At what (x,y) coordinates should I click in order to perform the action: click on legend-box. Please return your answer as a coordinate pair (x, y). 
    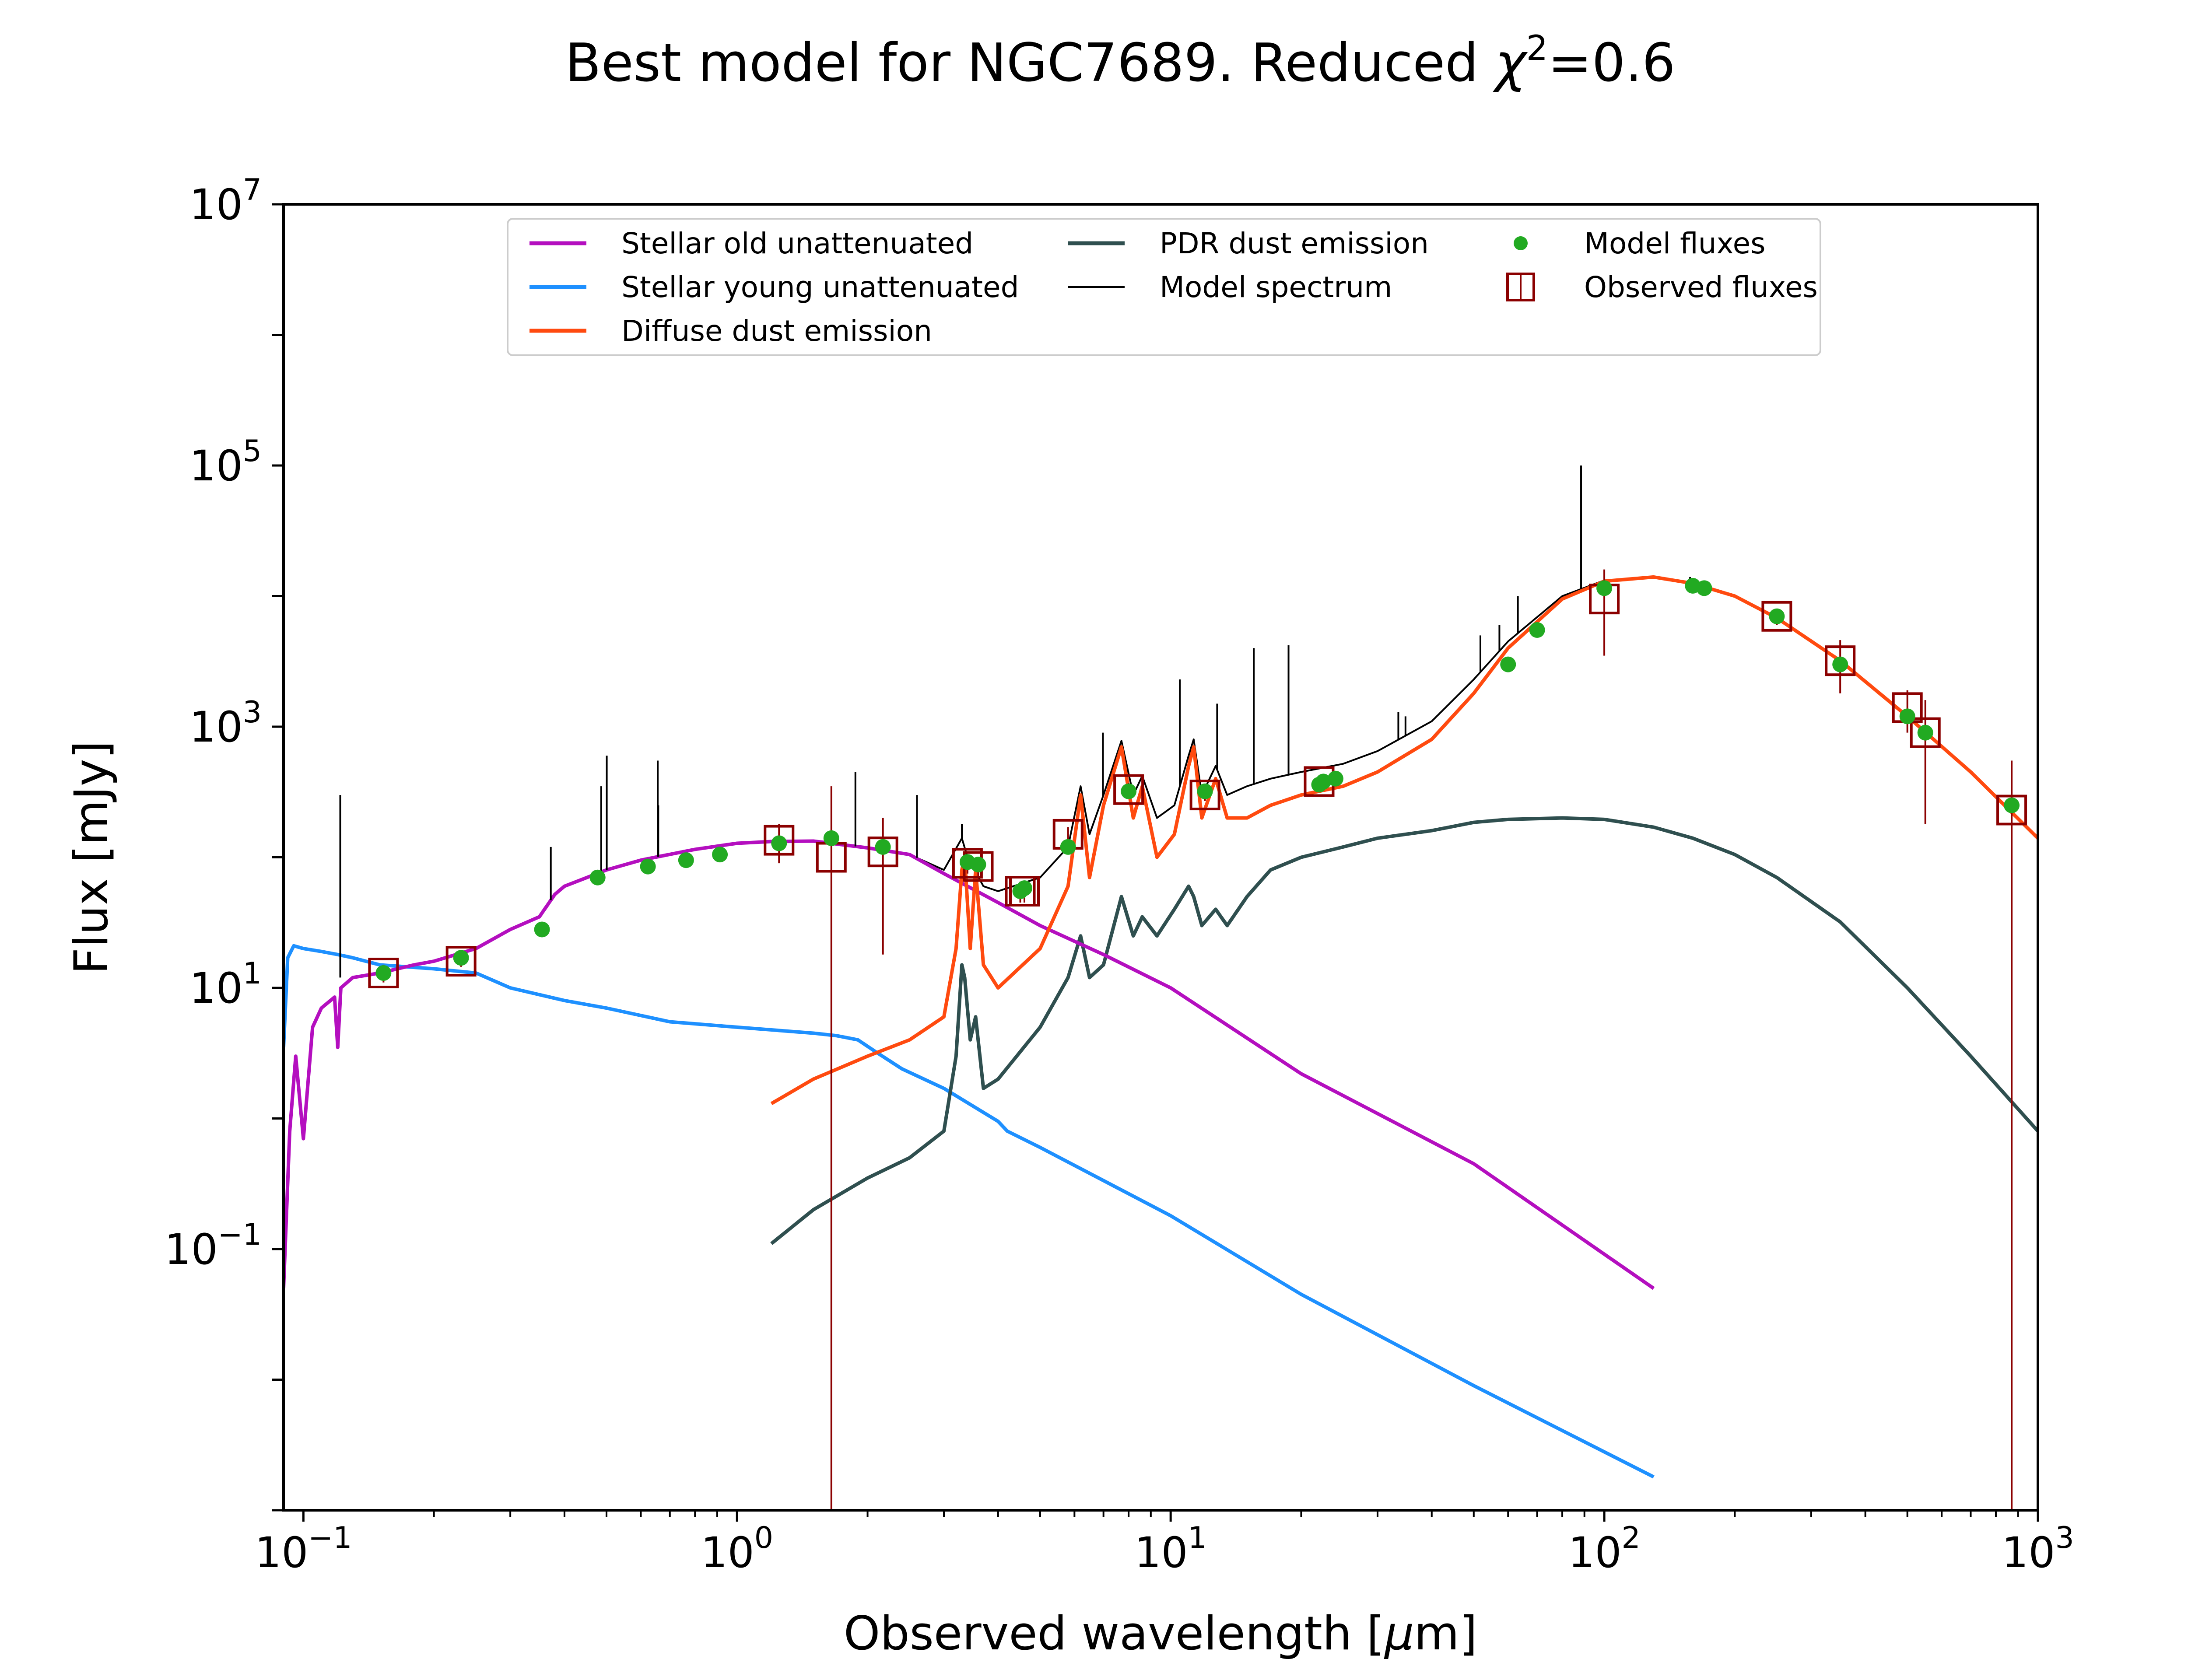
    Looking at the image, I should click on (1164, 287).